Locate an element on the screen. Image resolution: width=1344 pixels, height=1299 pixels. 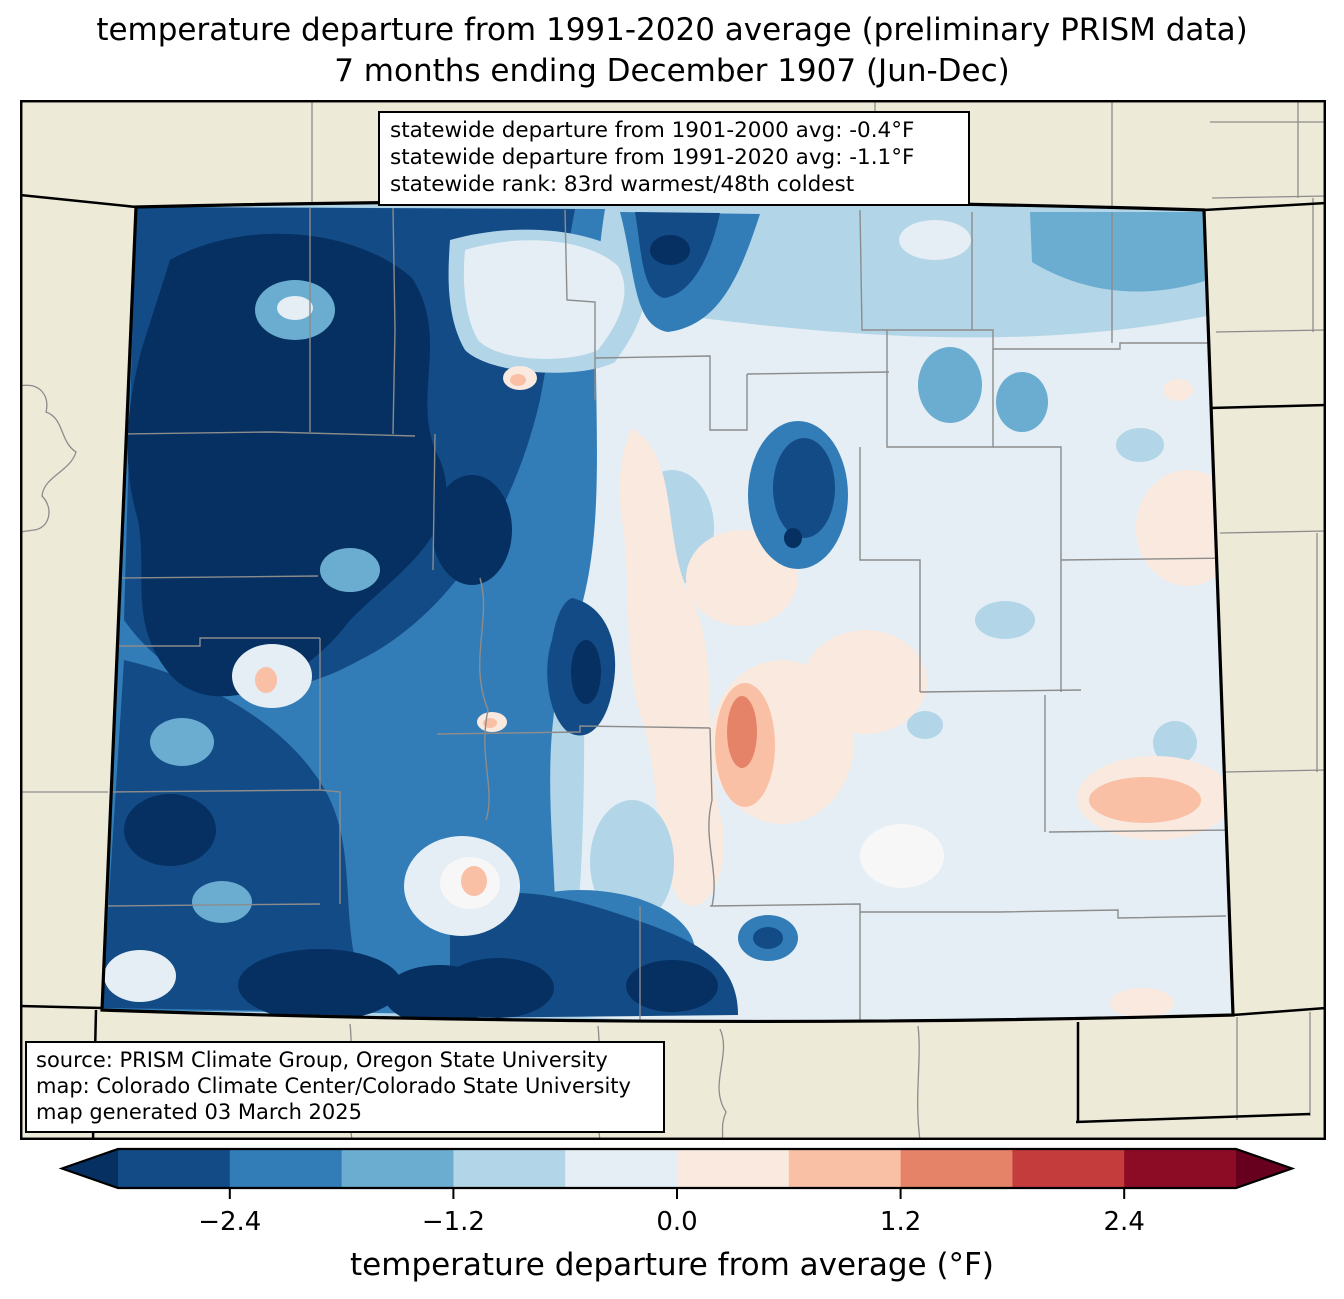
source-line-3: map generated 03 March 2025 is located at coordinates (199, 1112).